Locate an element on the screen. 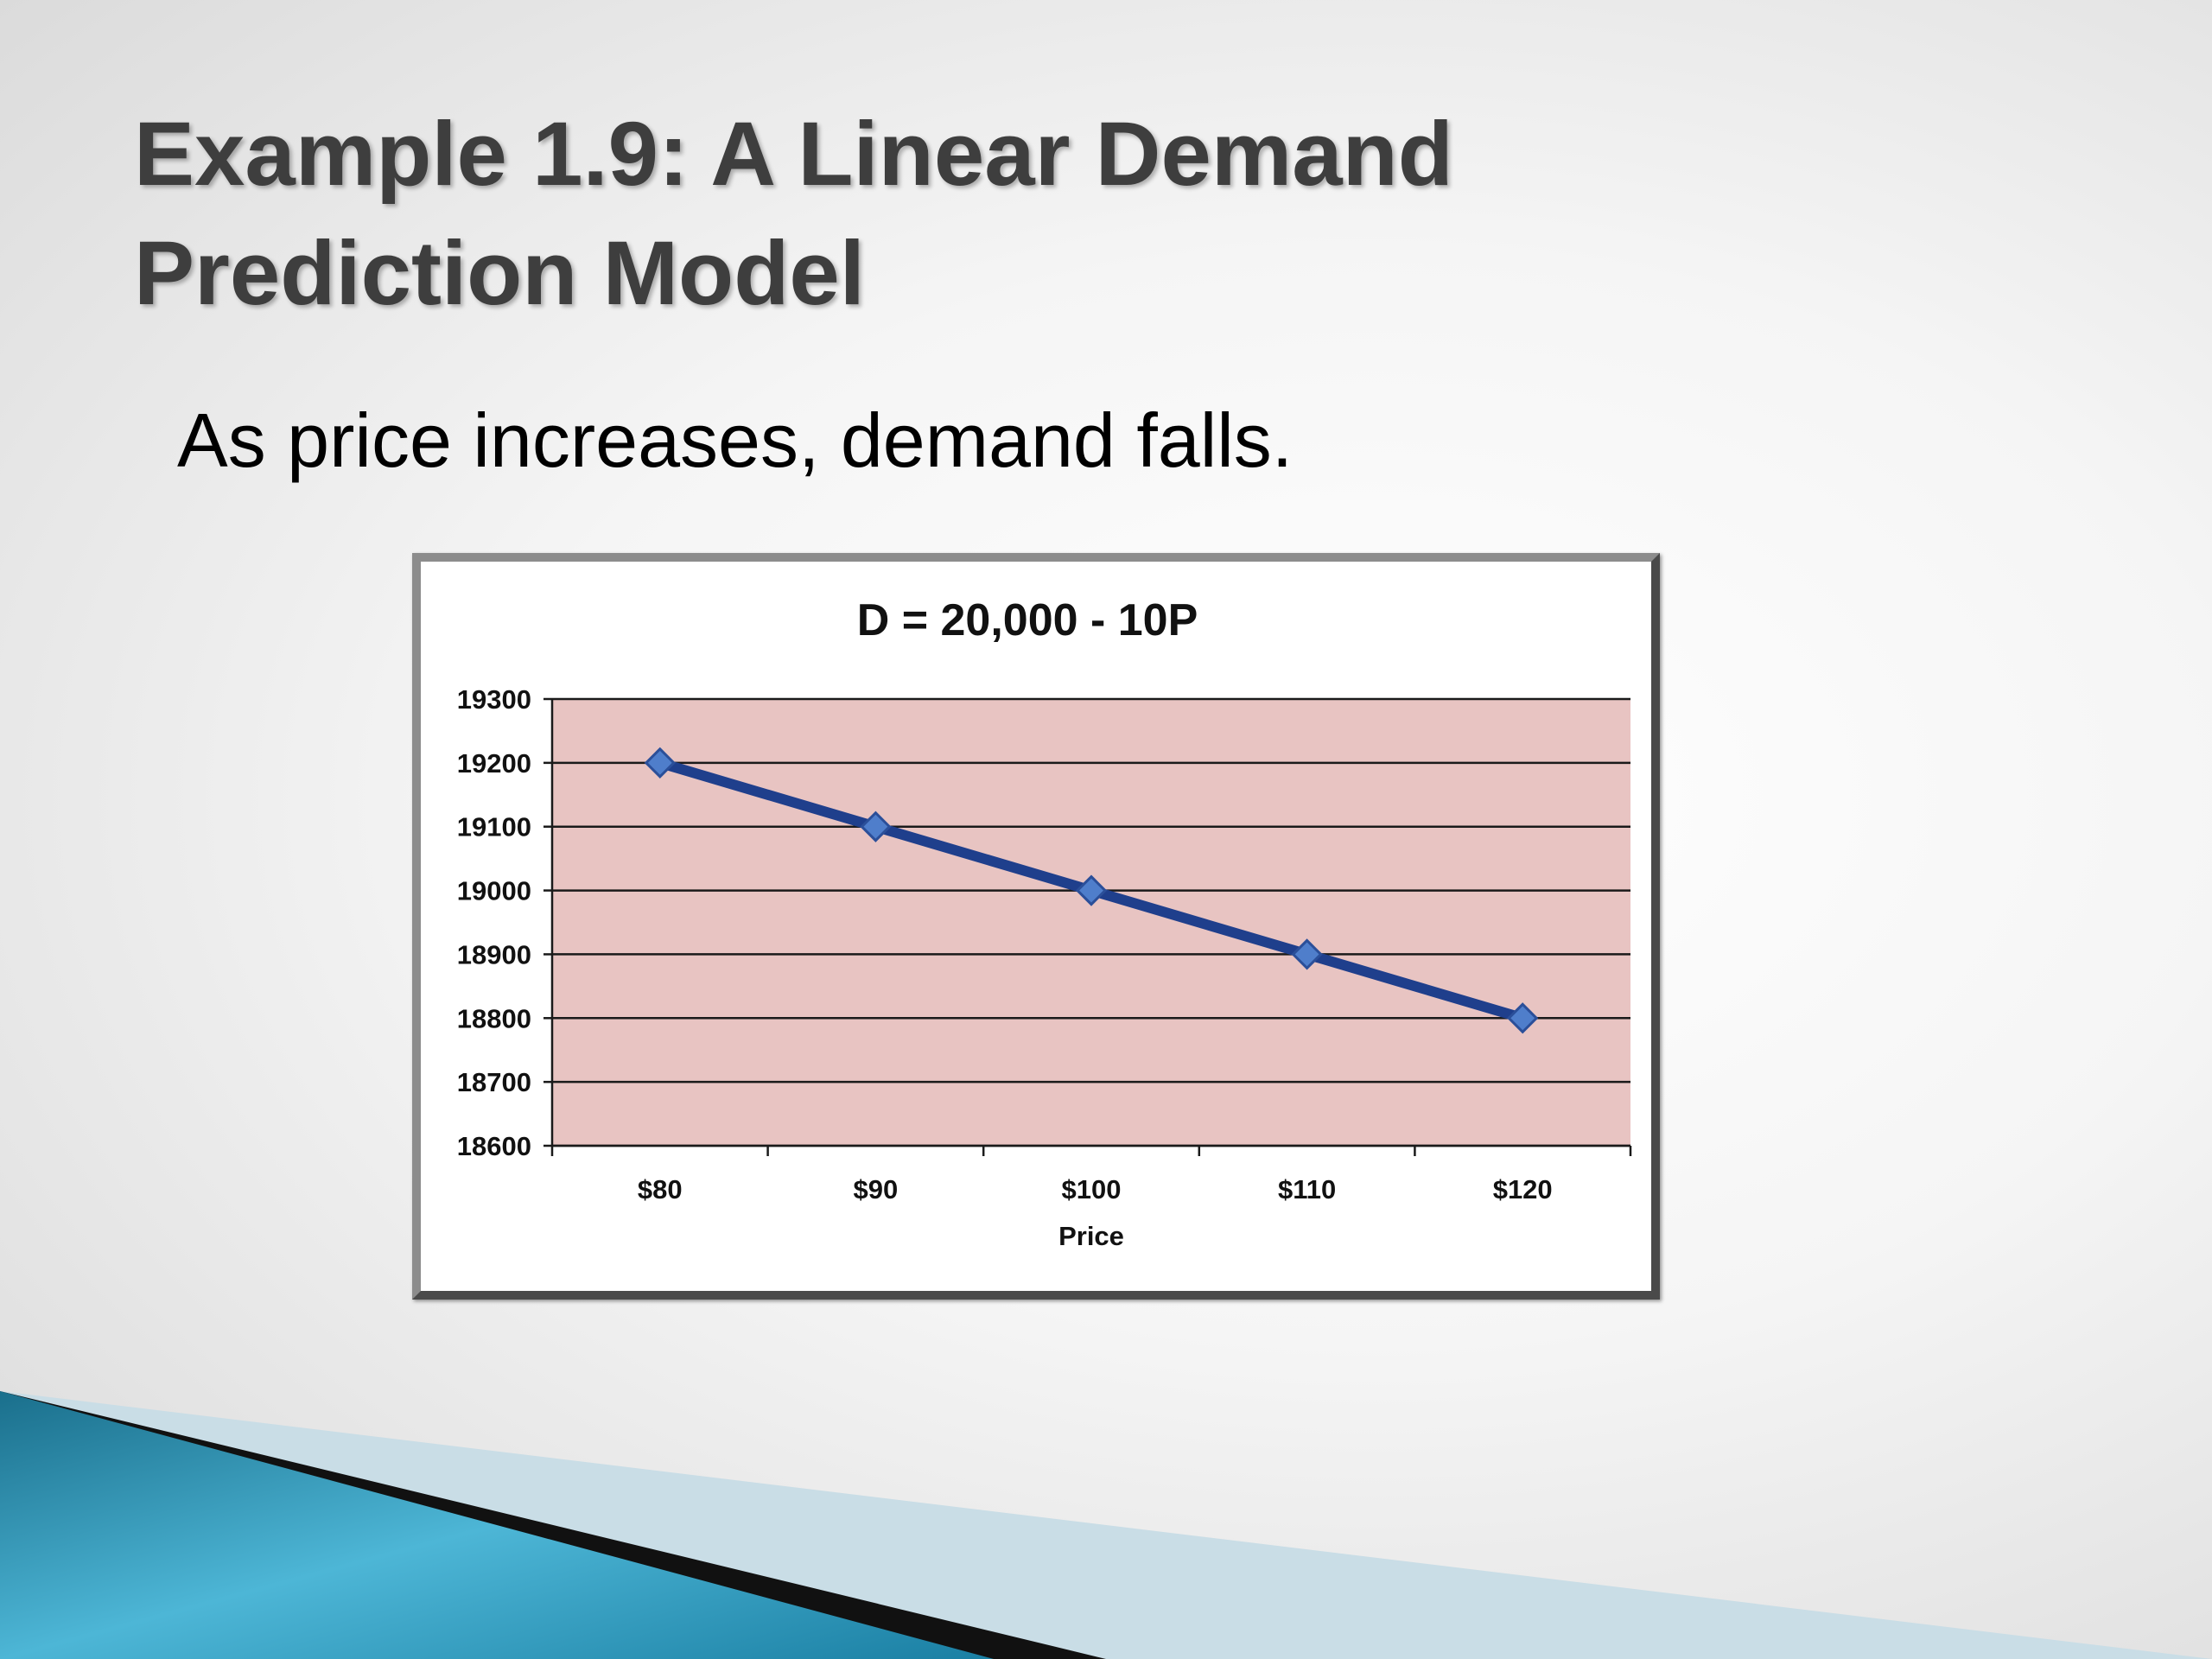 The height and width of the screenshot is (1659, 2212). axes is located at coordinates (1087, 926).